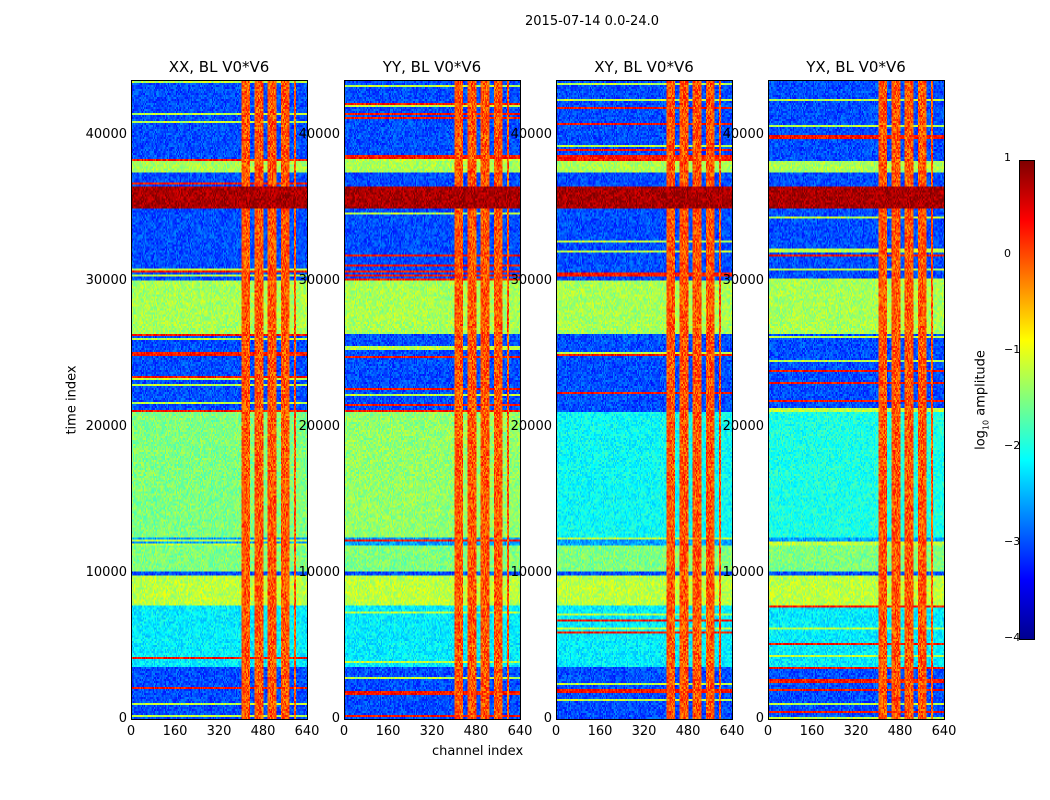 Image resolution: width=1050 pixels, height=800 pixels. I want to click on panel-title: XY, BL V0*V6, so click(644, 67).